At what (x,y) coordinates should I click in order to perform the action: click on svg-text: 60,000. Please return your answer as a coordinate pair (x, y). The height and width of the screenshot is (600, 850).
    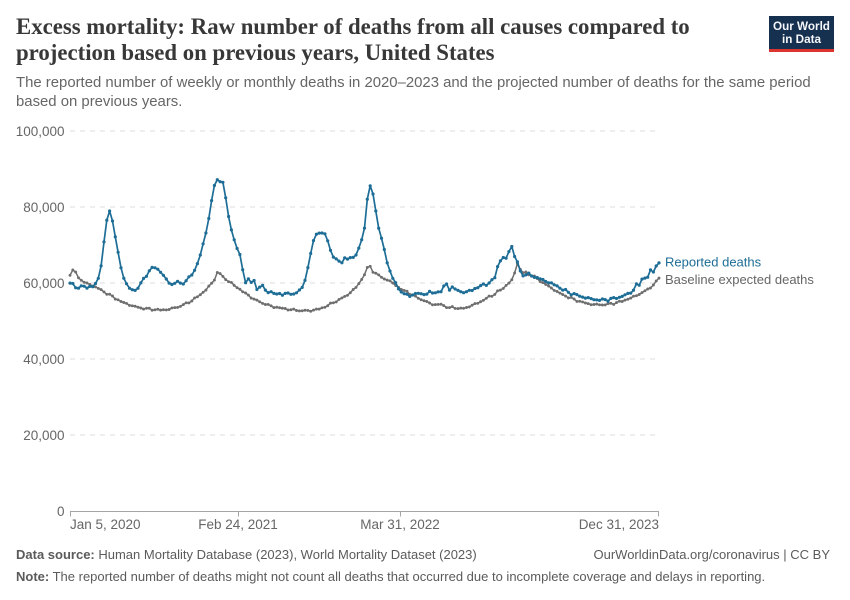
    Looking at the image, I should click on (43, 283).